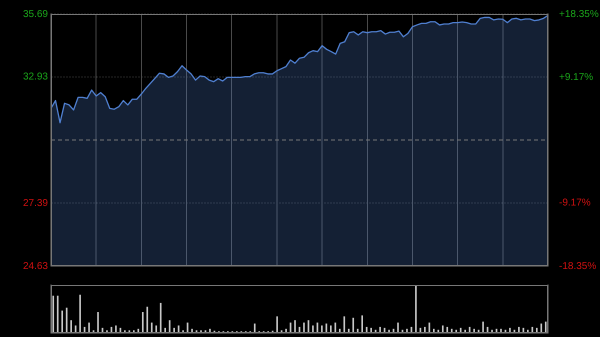  I want to click on y-tick-label: 35.69, so click(35, 14).